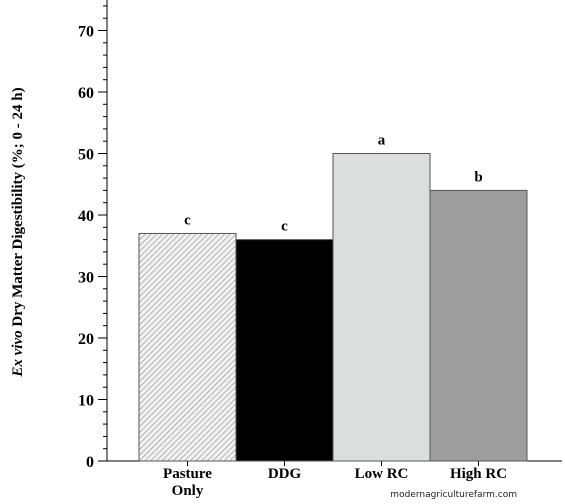  I want to click on y-tick-label: 10, so click(86, 401).